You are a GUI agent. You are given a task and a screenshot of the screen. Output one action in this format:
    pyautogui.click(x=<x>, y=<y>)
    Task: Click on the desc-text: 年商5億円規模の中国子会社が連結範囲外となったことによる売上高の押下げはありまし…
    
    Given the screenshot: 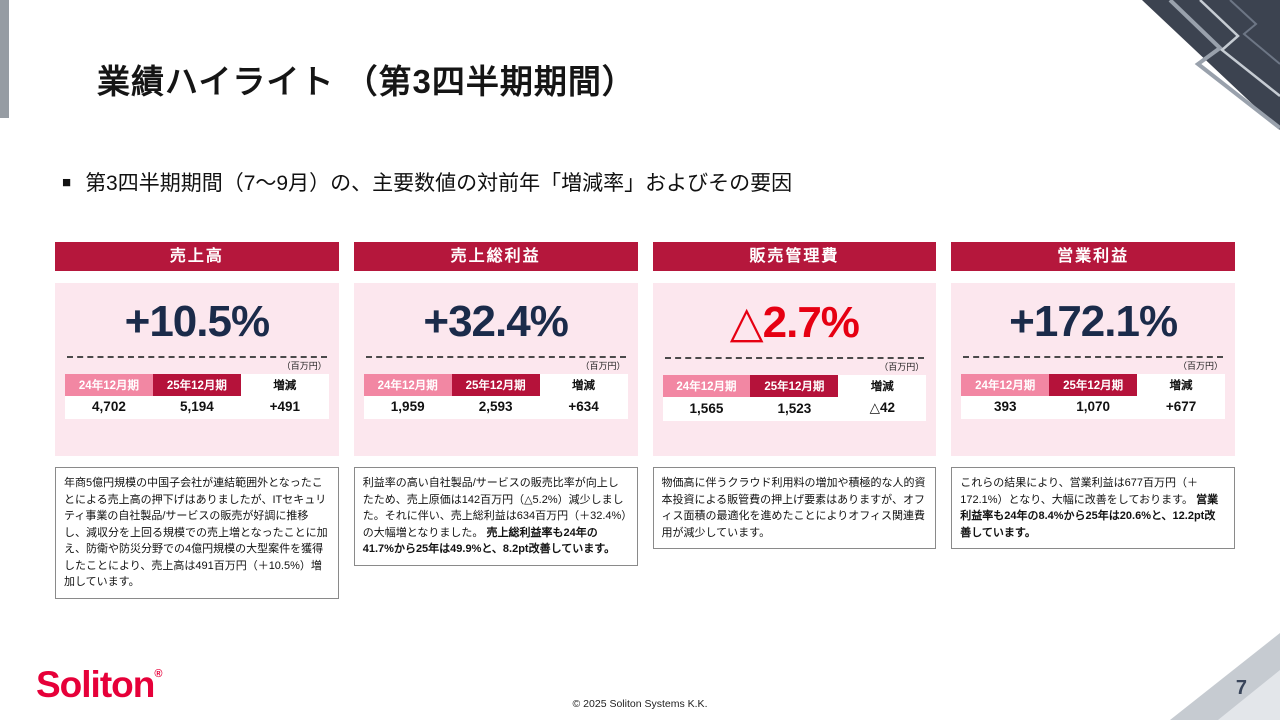 What is the action you would take?
    pyautogui.click(x=196, y=532)
    